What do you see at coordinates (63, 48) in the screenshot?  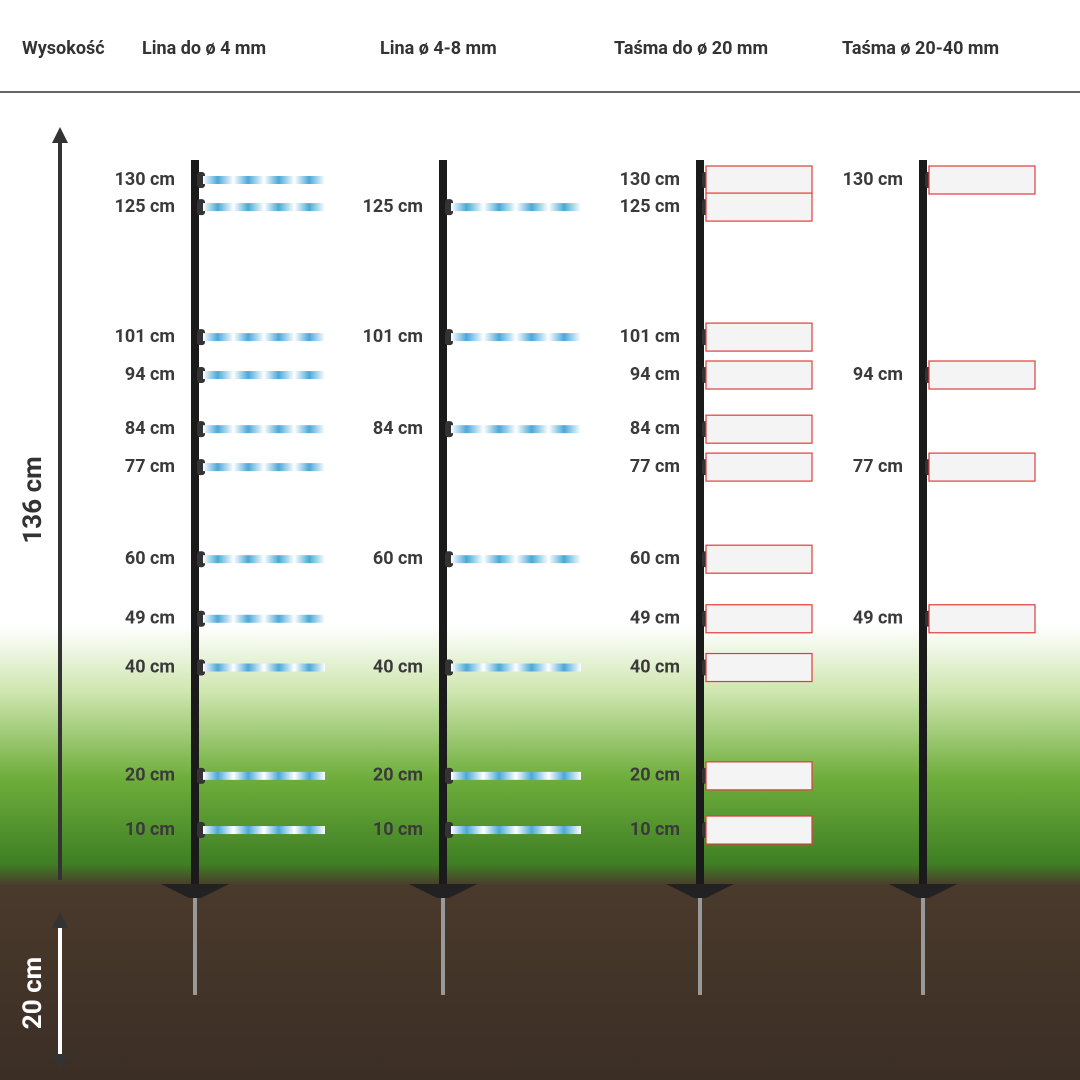 I see `column-header: Wysokość` at bounding box center [63, 48].